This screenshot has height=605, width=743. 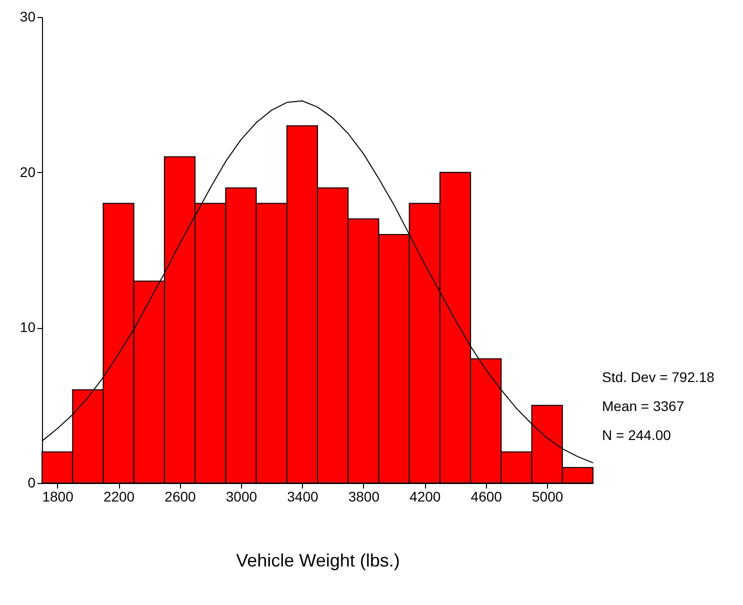 What do you see at coordinates (658, 377) in the screenshot?
I see `text: Std. Dev = 792.18` at bounding box center [658, 377].